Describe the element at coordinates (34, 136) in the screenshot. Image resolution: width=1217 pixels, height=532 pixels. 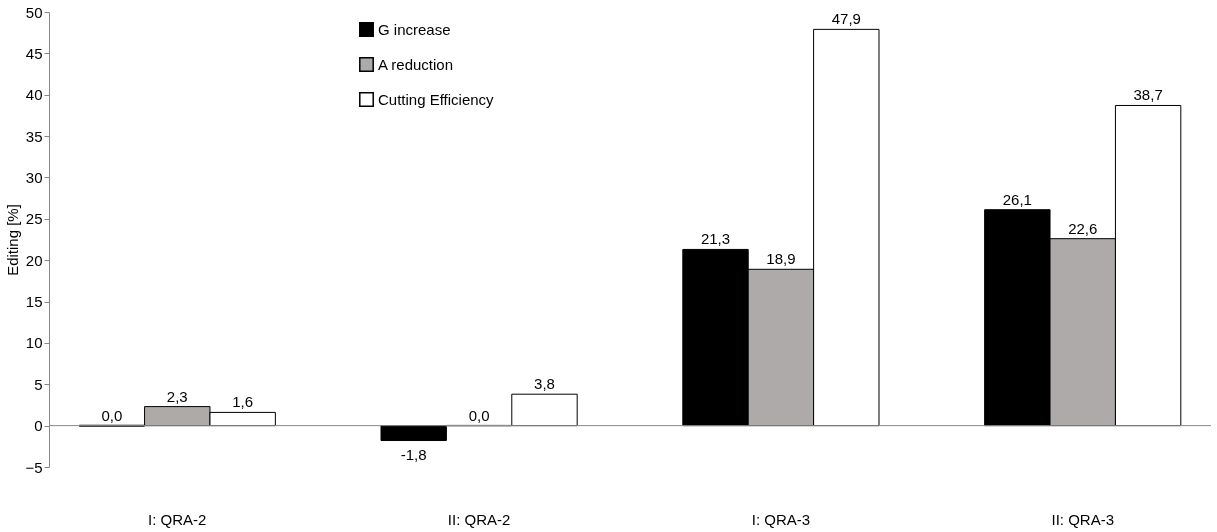
I see `y-tick-label: 35` at that location.